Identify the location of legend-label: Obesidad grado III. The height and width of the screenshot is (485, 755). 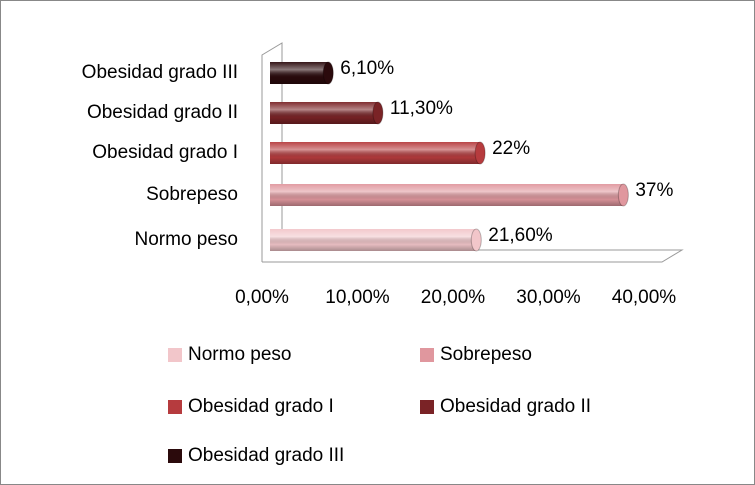
(266, 455).